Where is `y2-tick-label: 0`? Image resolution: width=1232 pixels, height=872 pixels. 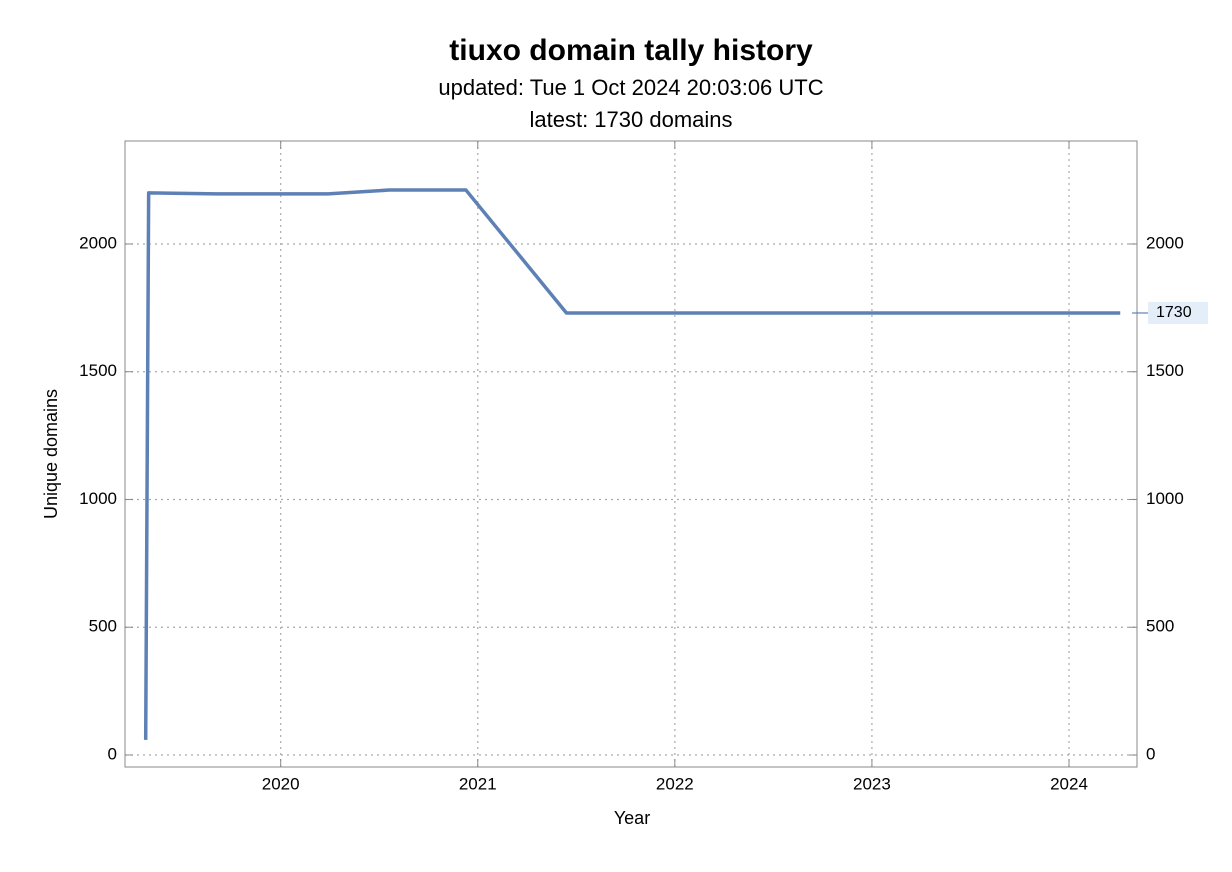 y2-tick-label: 0 is located at coordinates (1150, 753).